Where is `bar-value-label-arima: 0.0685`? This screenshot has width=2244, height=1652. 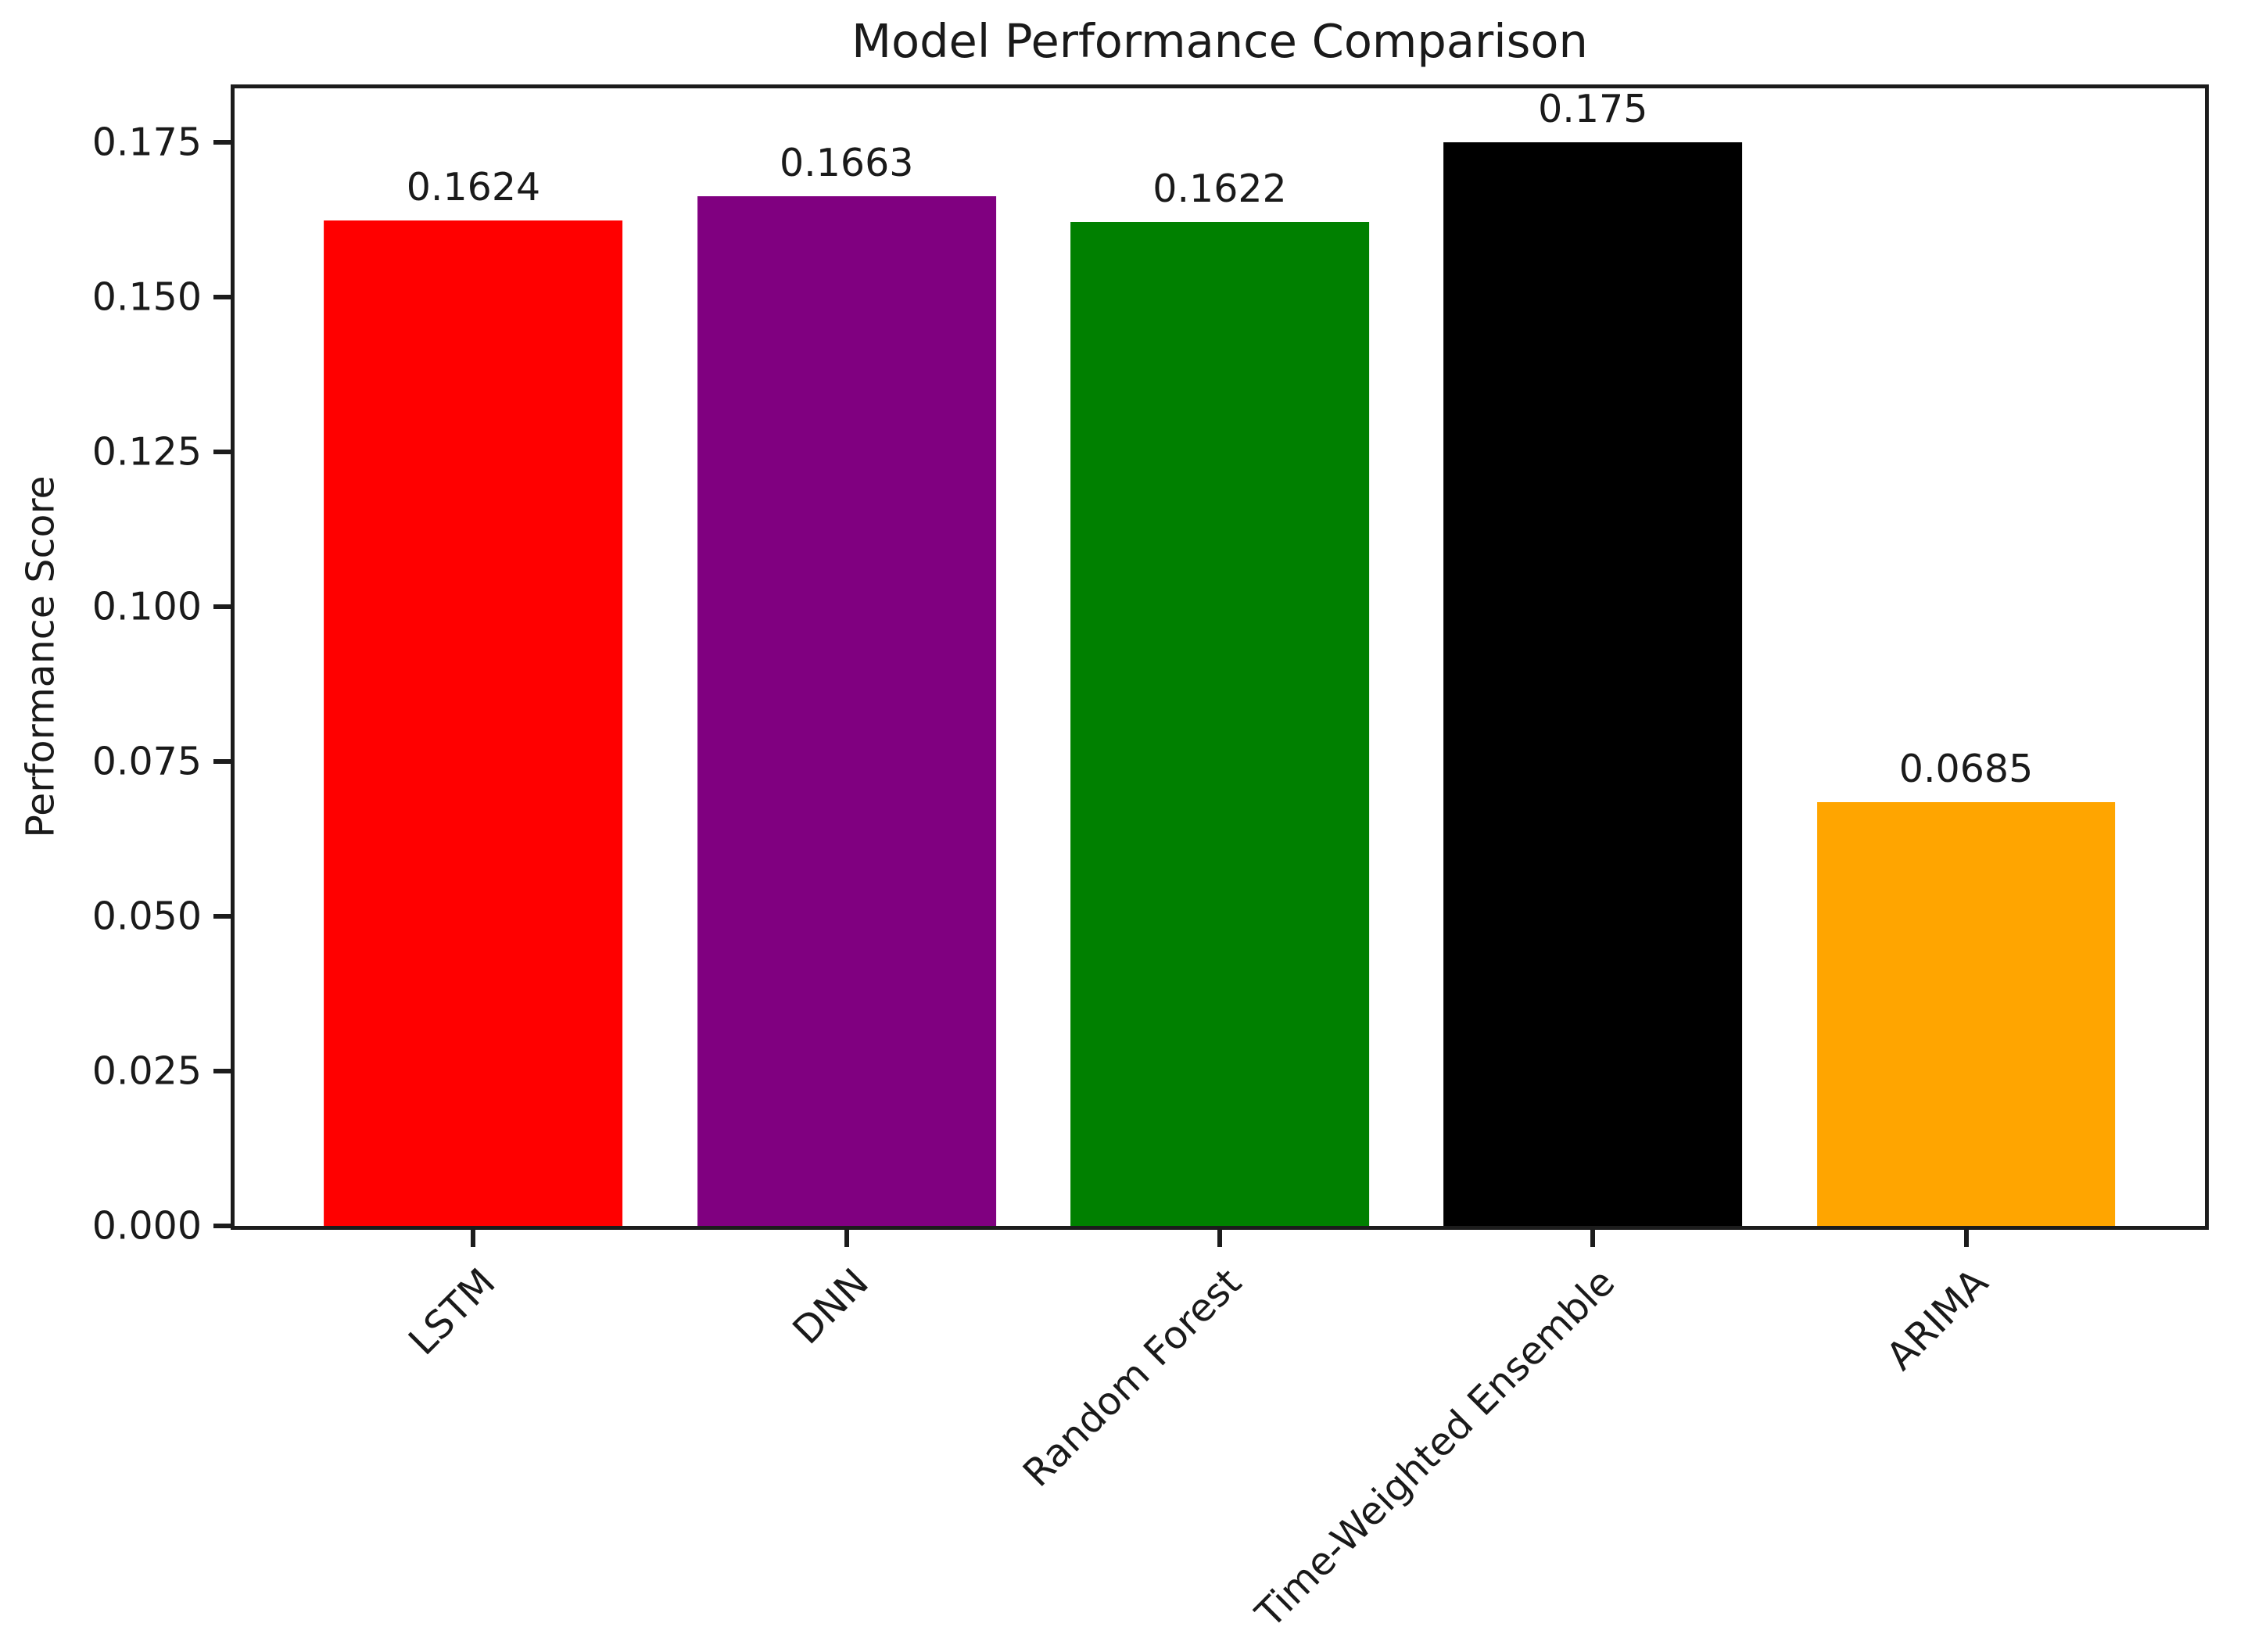 bar-value-label-arima: 0.0685 is located at coordinates (1966, 768).